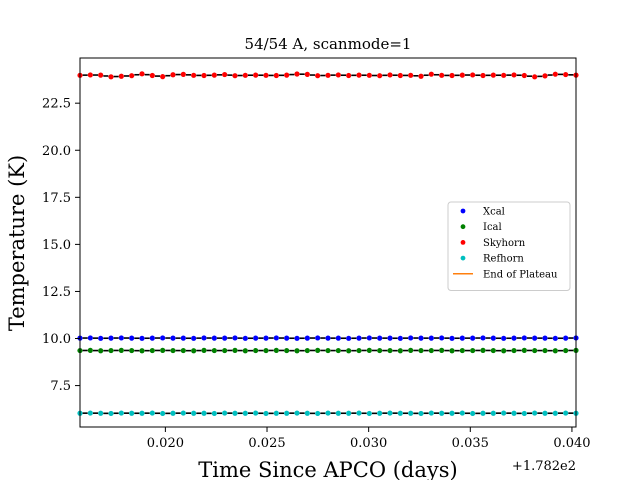 The width and height of the screenshot is (640, 480). What do you see at coordinates (56, 245) in the screenshot?
I see `y-tick-label: 15.0` at bounding box center [56, 245].